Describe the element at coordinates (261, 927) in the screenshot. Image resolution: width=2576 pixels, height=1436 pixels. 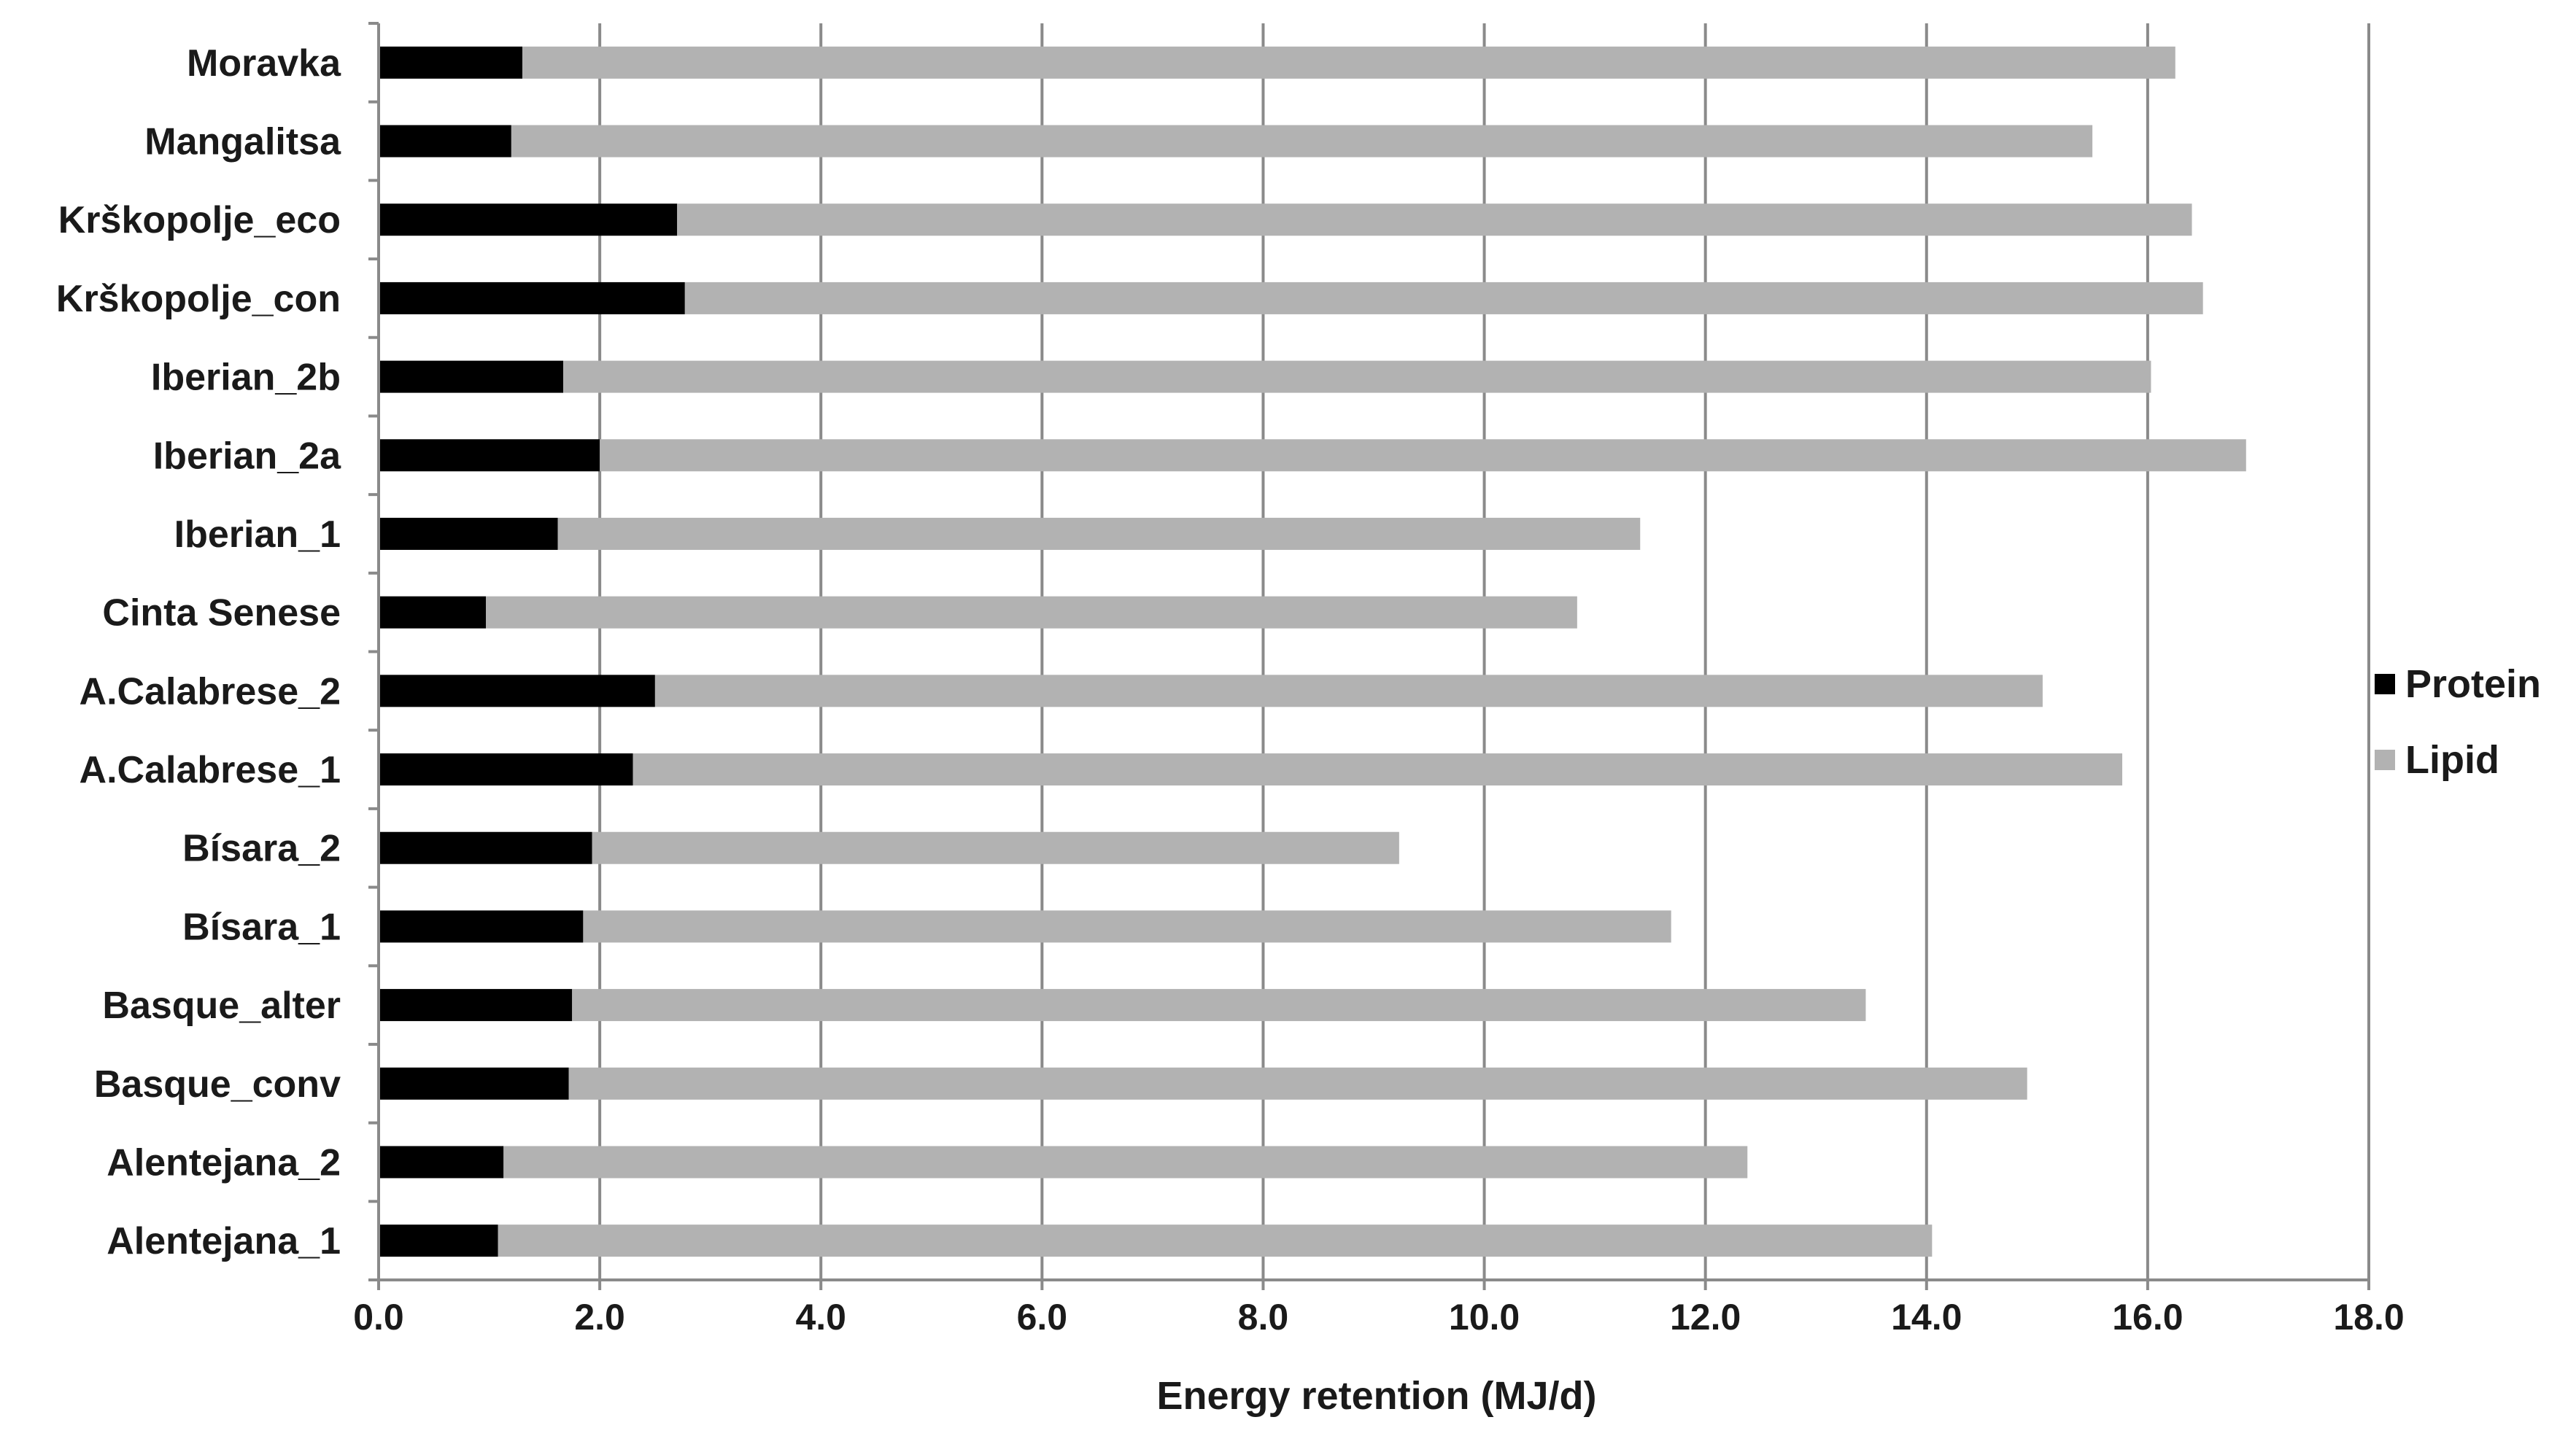
I see `category-label: Bísara_1` at that location.